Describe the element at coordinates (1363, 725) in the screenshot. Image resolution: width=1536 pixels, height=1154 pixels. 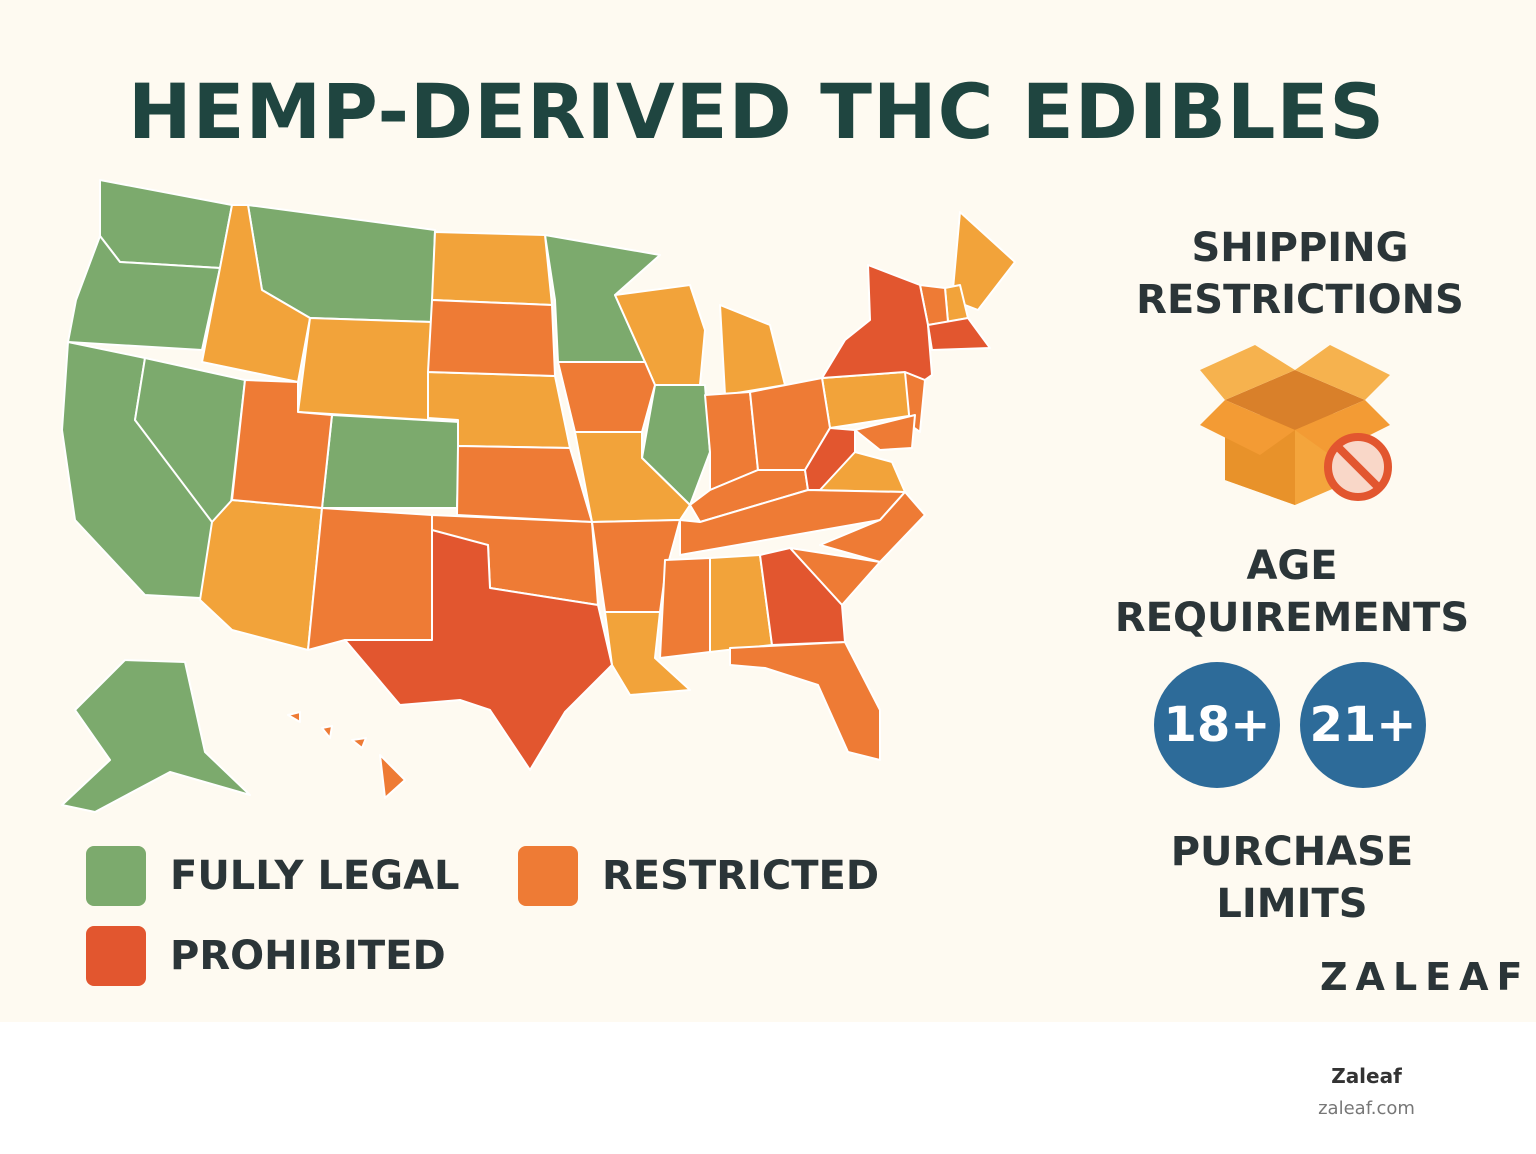
I see `age-badge-21: 21+` at that location.